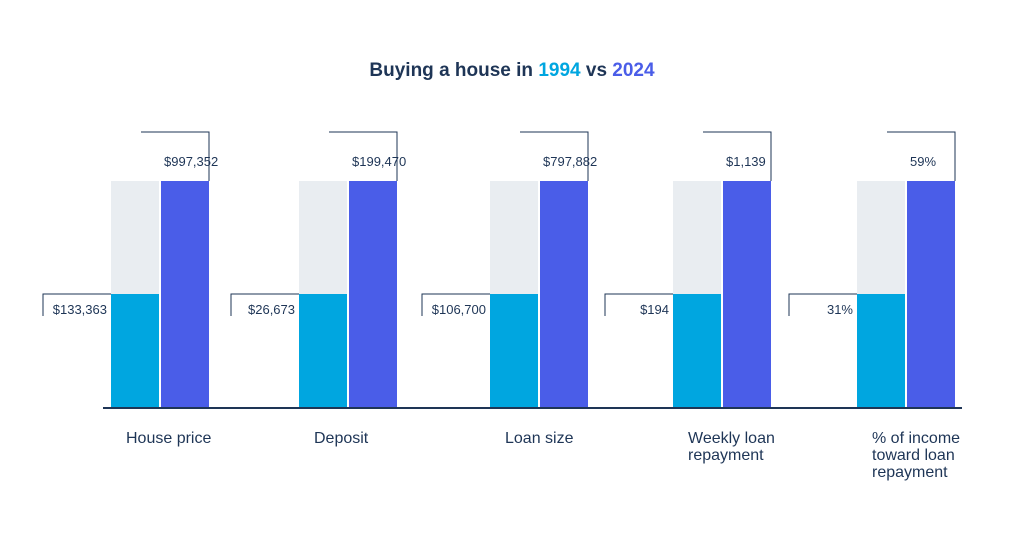  I want to click on title-middle: vs, so click(596, 70).